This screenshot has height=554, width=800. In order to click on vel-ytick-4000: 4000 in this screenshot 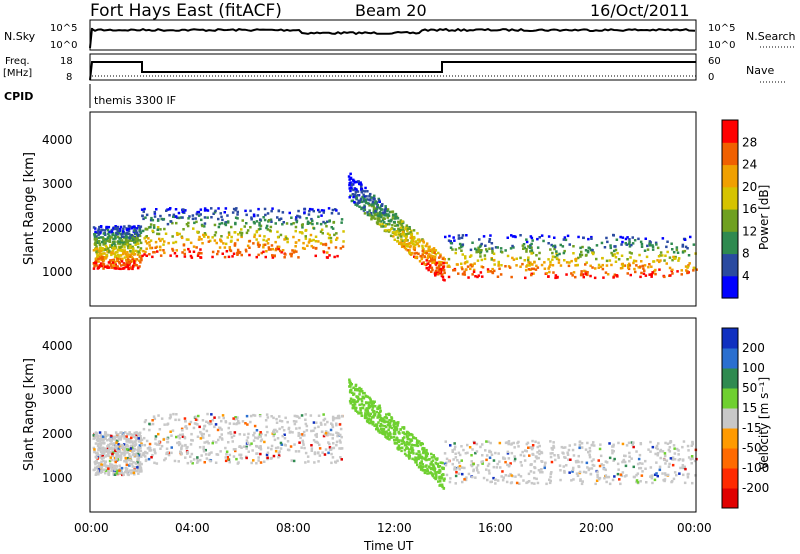, I will do `click(57, 346)`.